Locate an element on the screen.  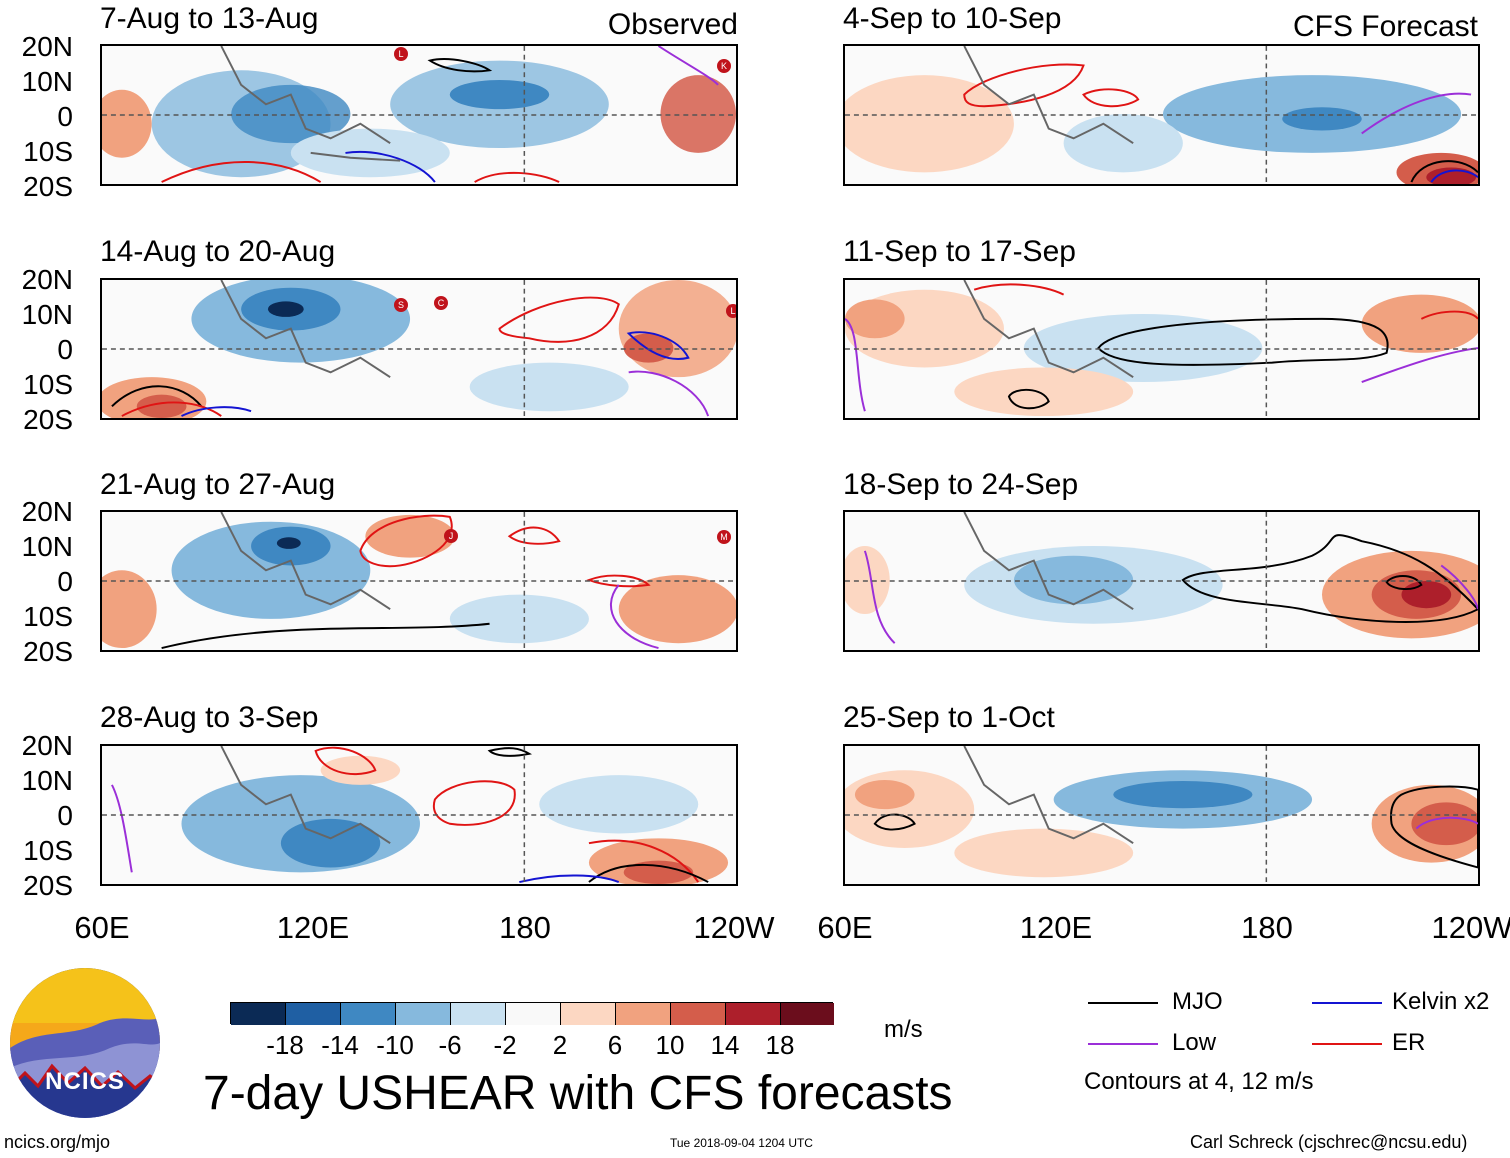
colorbar-tick: -18 is located at coordinates (285, 1045).